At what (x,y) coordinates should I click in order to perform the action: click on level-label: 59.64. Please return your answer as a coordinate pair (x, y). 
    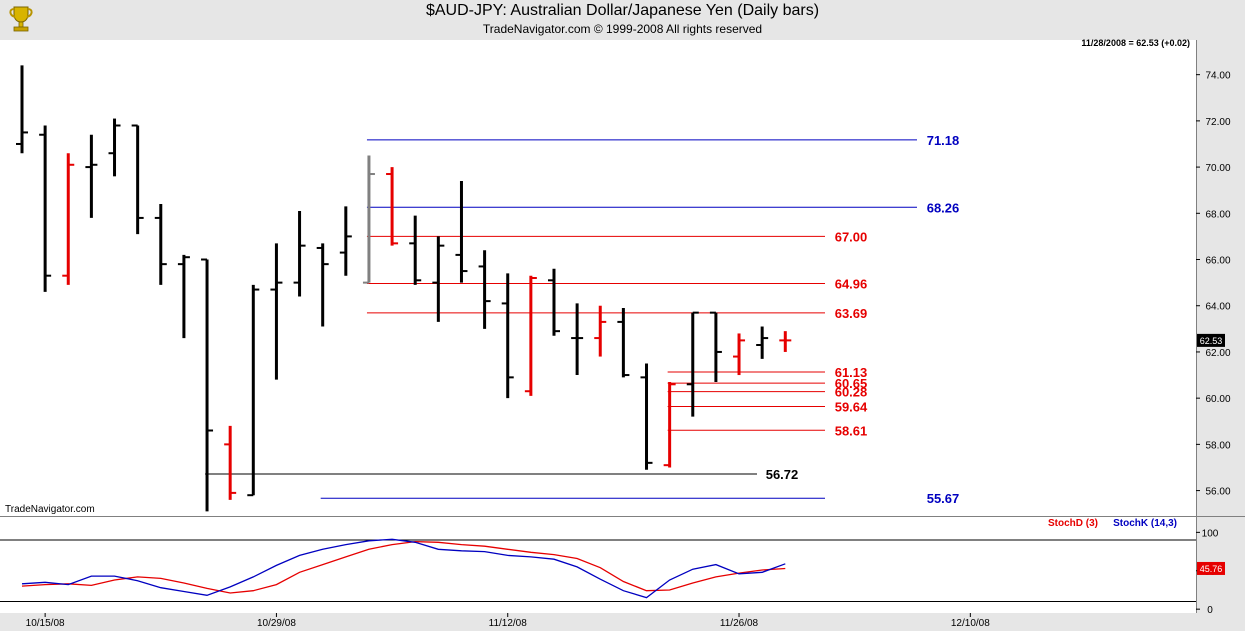
    Looking at the image, I should click on (851, 406).